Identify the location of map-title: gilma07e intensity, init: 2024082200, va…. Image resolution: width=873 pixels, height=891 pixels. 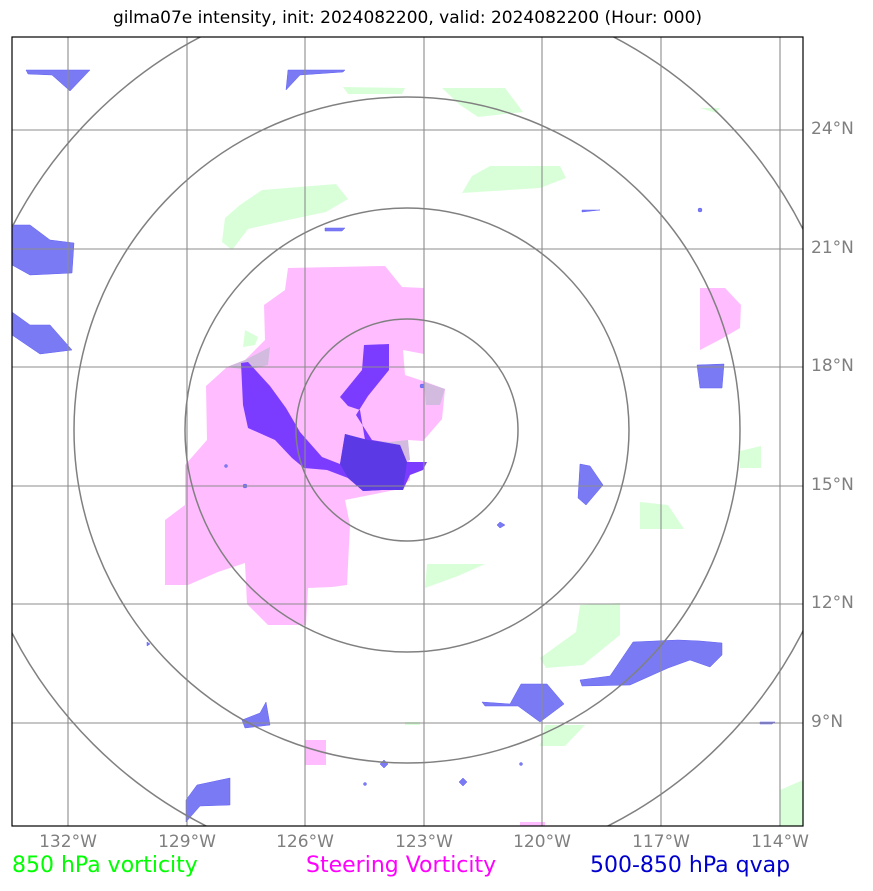
(407, 18).